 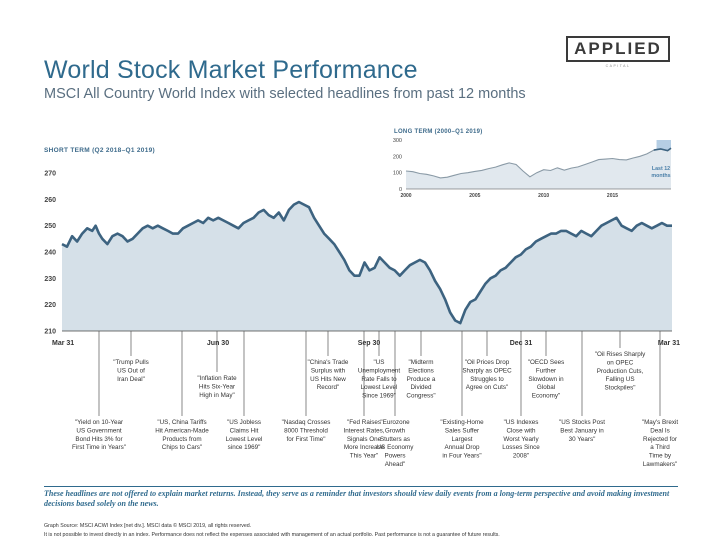 What do you see at coordinates (546, 370) in the screenshot?
I see `headline-line: Further` at bounding box center [546, 370].